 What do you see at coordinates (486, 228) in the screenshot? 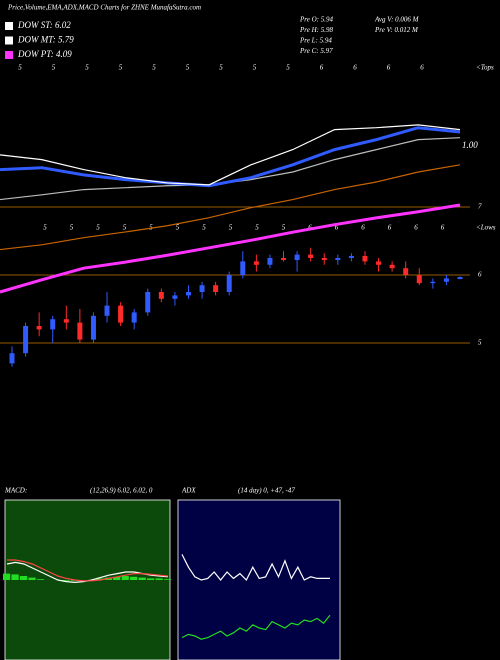
I see `lows-label: <Lows` at bounding box center [486, 228].